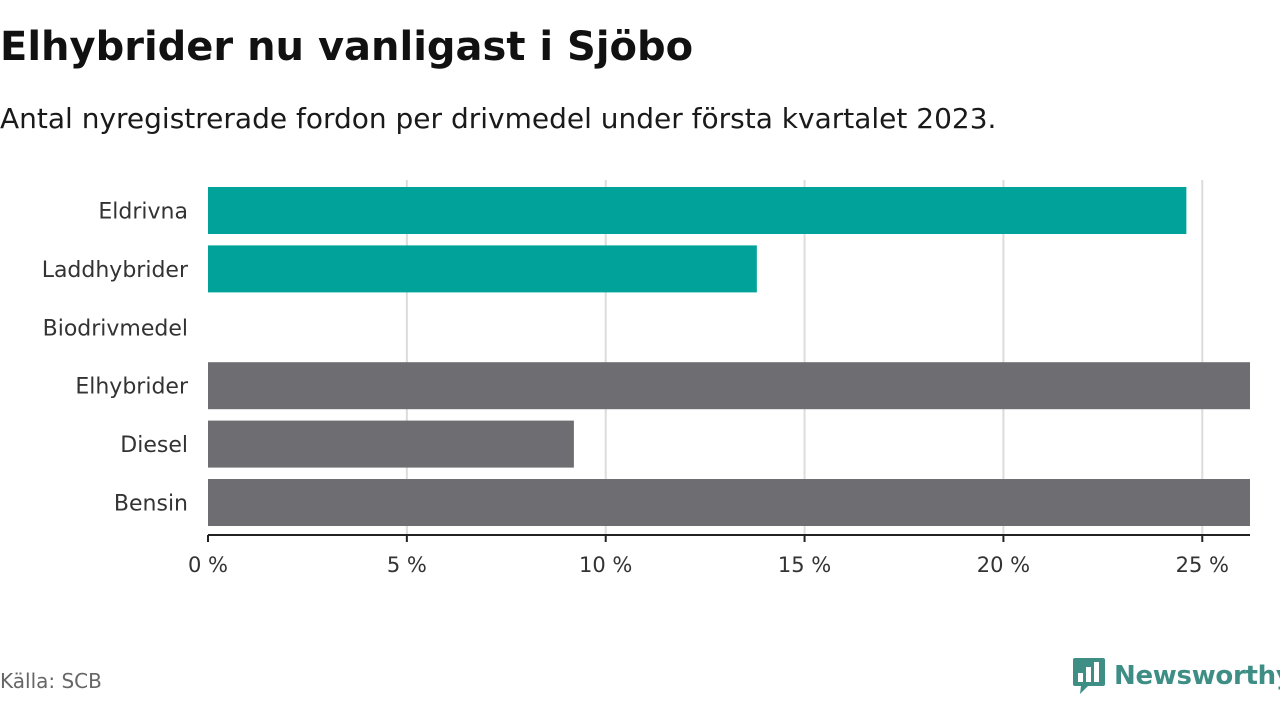  What do you see at coordinates (1202, 565) in the screenshot?
I see `x-tick-label: 25 %` at bounding box center [1202, 565].